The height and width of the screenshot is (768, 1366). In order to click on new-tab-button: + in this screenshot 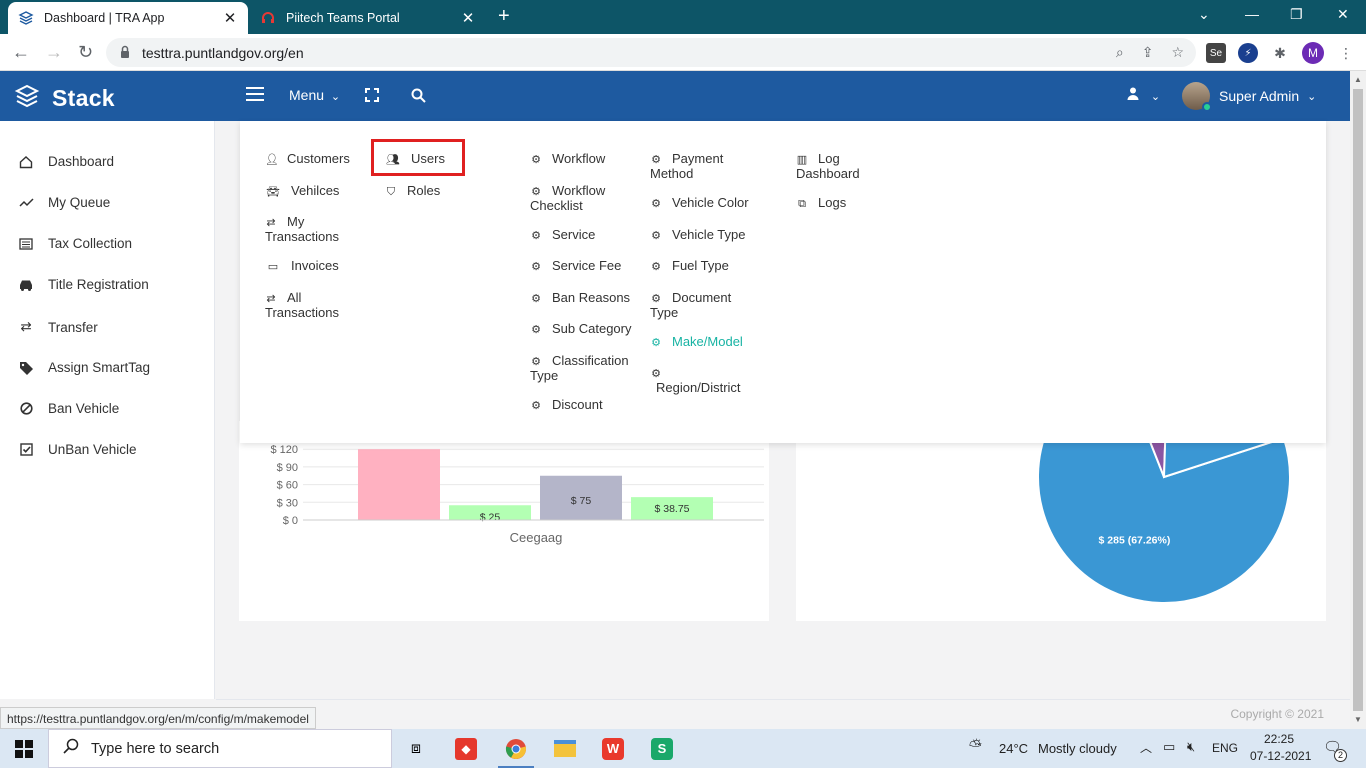, I will do `click(504, 16)`.